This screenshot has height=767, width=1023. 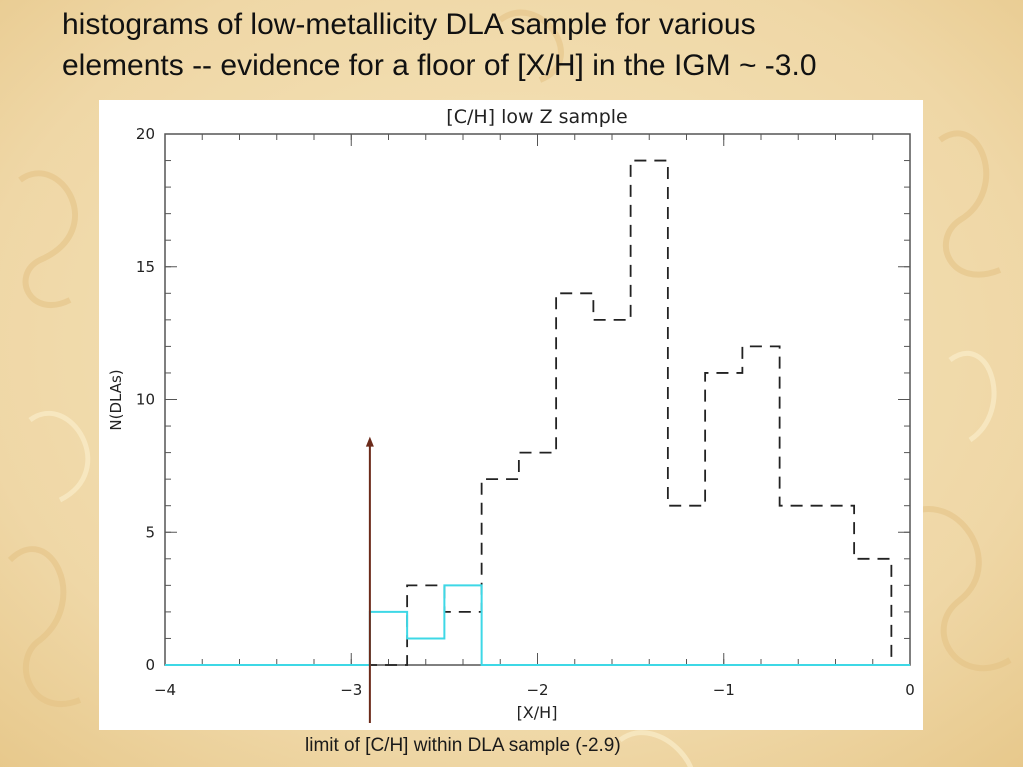 What do you see at coordinates (536, 117) in the screenshot?
I see `chart-title: [C/H] low Z sample` at bounding box center [536, 117].